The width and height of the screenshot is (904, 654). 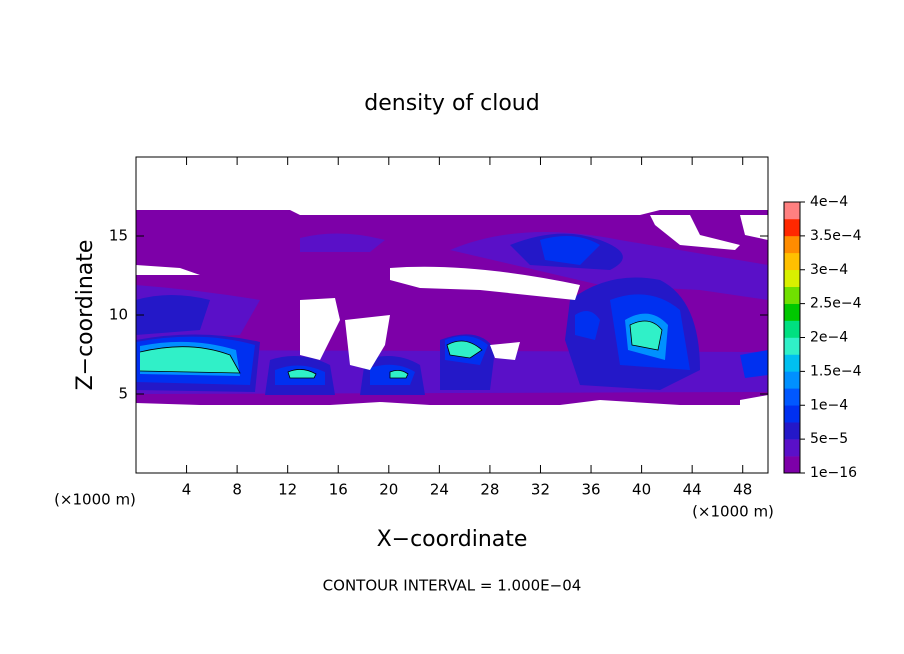 What do you see at coordinates (287, 490) in the screenshot?
I see `x-tick-label: 12` at bounding box center [287, 490].